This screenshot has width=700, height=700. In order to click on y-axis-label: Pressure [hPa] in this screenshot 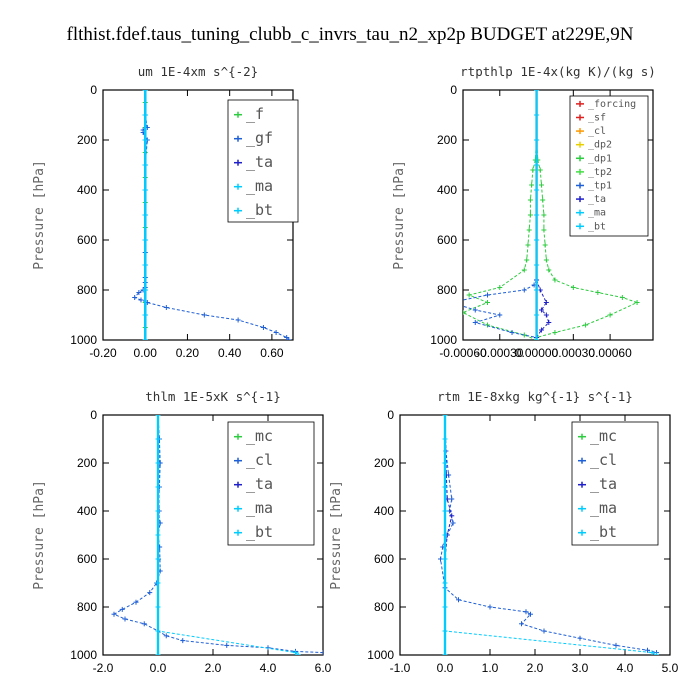, I will do `click(39, 215)`.